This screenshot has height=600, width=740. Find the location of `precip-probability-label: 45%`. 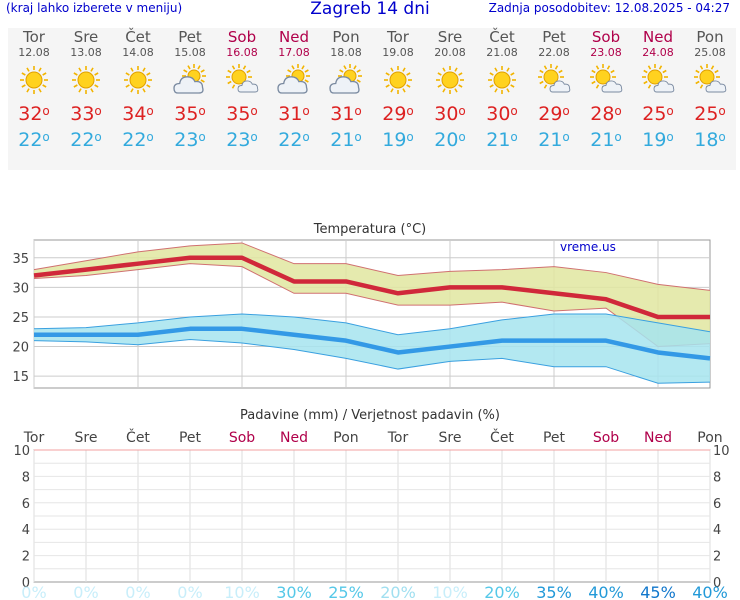

precip-probability-label: 45% is located at coordinates (658, 591).